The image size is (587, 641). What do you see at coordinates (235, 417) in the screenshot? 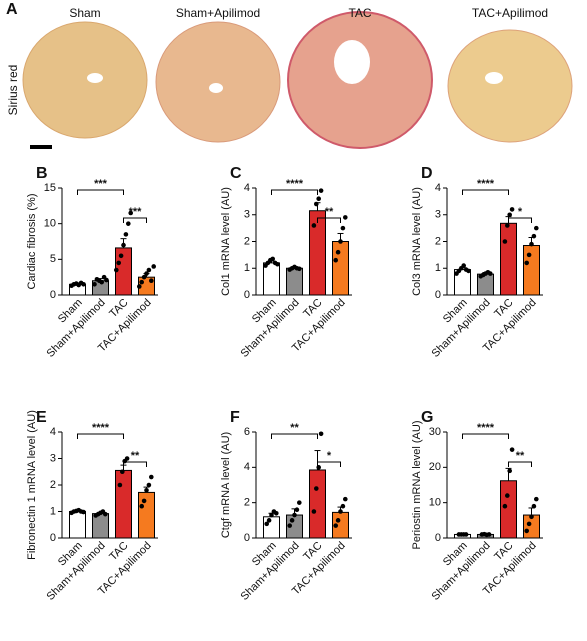
I see `panel-label: F` at bounding box center [235, 417].